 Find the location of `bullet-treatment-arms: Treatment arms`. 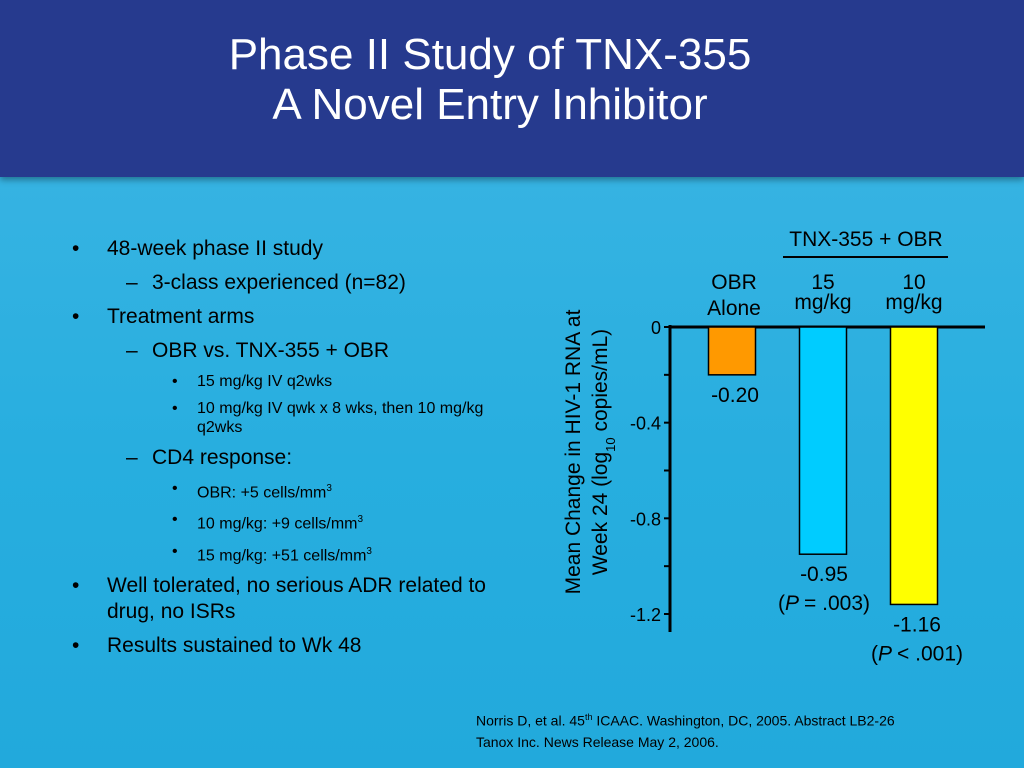

bullet-treatment-arms: Treatment arms is located at coordinates (280, 317).